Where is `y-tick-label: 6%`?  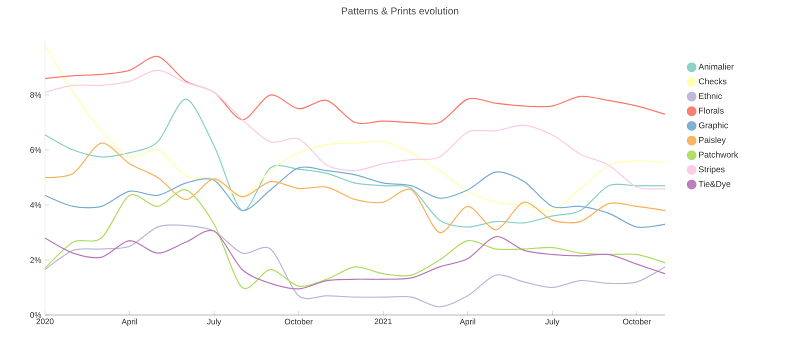
y-tick-label: 6% is located at coordinates (36, 150).